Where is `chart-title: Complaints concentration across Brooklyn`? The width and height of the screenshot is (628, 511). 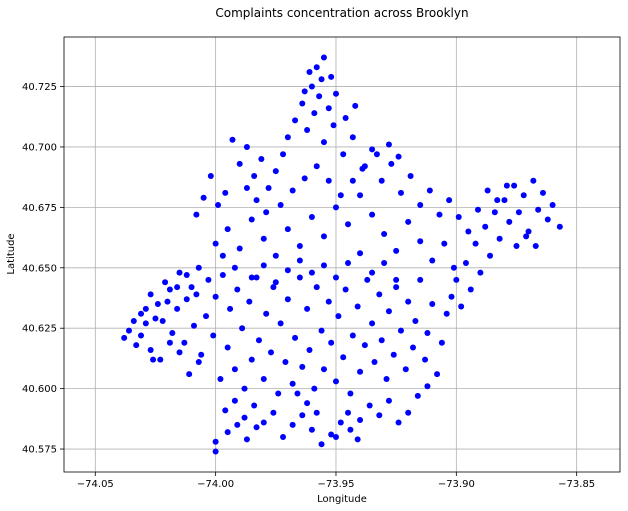 chart-title: Complaints concentration across Brooklyn is located at coordinates (341, 13).